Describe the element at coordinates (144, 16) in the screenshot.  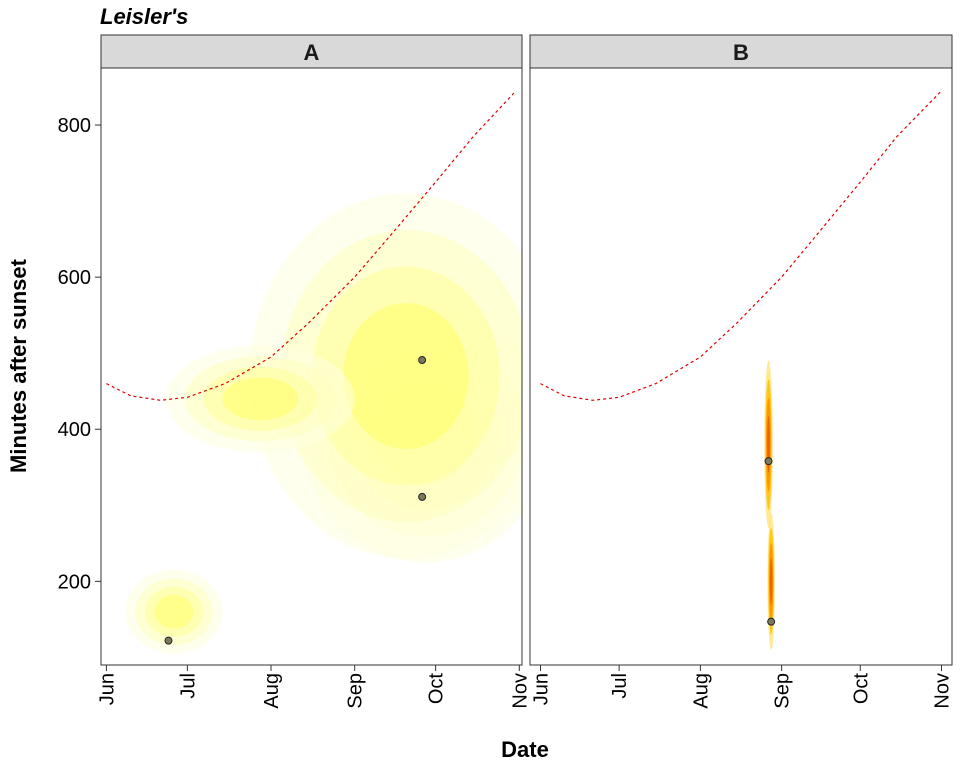
I see `chart-title: Leisler's` at that location.